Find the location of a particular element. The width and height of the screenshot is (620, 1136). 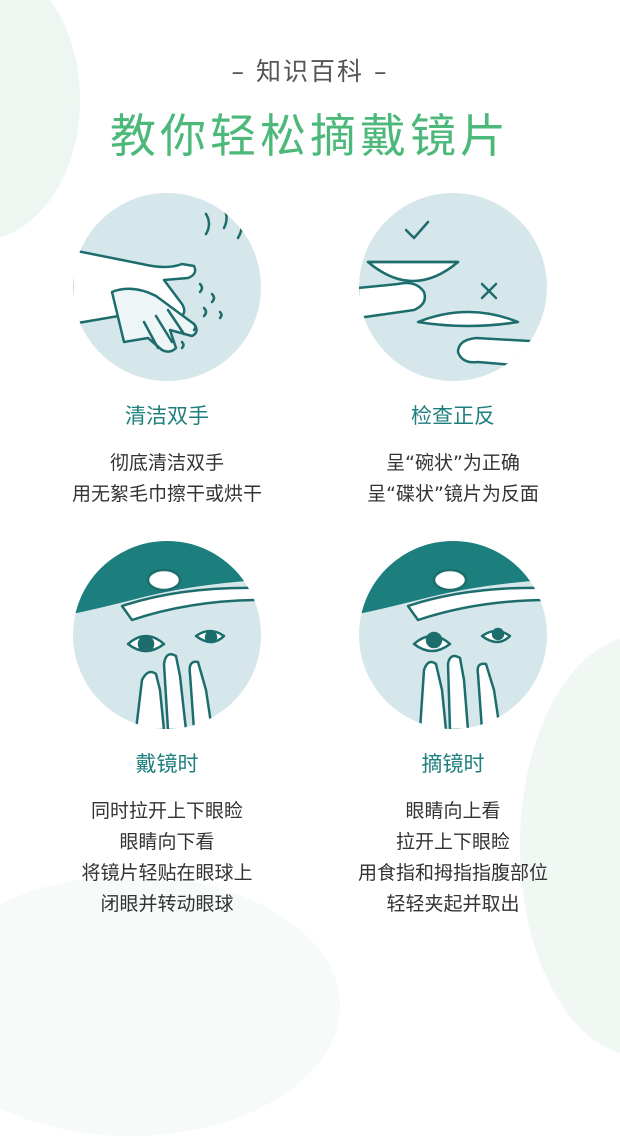

step-card-clean-hands: 清洁双手 彻底清洁双手 用无絮毛巾擦干或烘干 is located at coordinates (167, 351).